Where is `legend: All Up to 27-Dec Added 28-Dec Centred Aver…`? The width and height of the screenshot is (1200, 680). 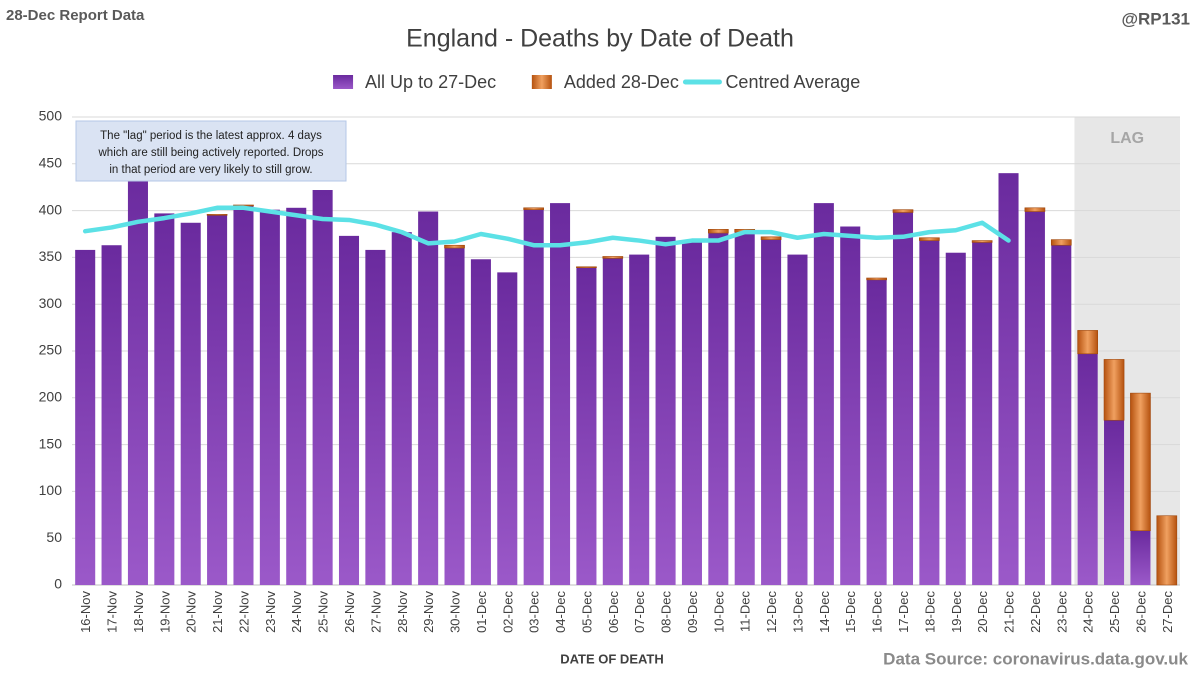
legend: All Up to 27-Dec Added 28-Dec Centred Aver… is located at coordinates (596, 82).